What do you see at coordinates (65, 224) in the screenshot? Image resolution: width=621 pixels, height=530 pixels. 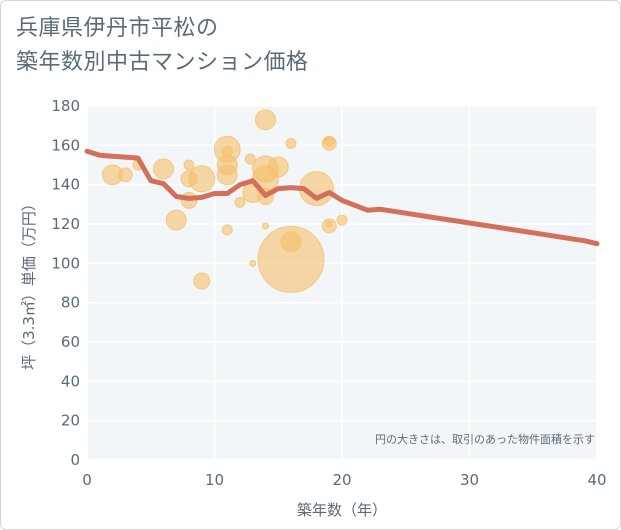 I see `y-tick-label: 120` at bounding box center [65, 224].